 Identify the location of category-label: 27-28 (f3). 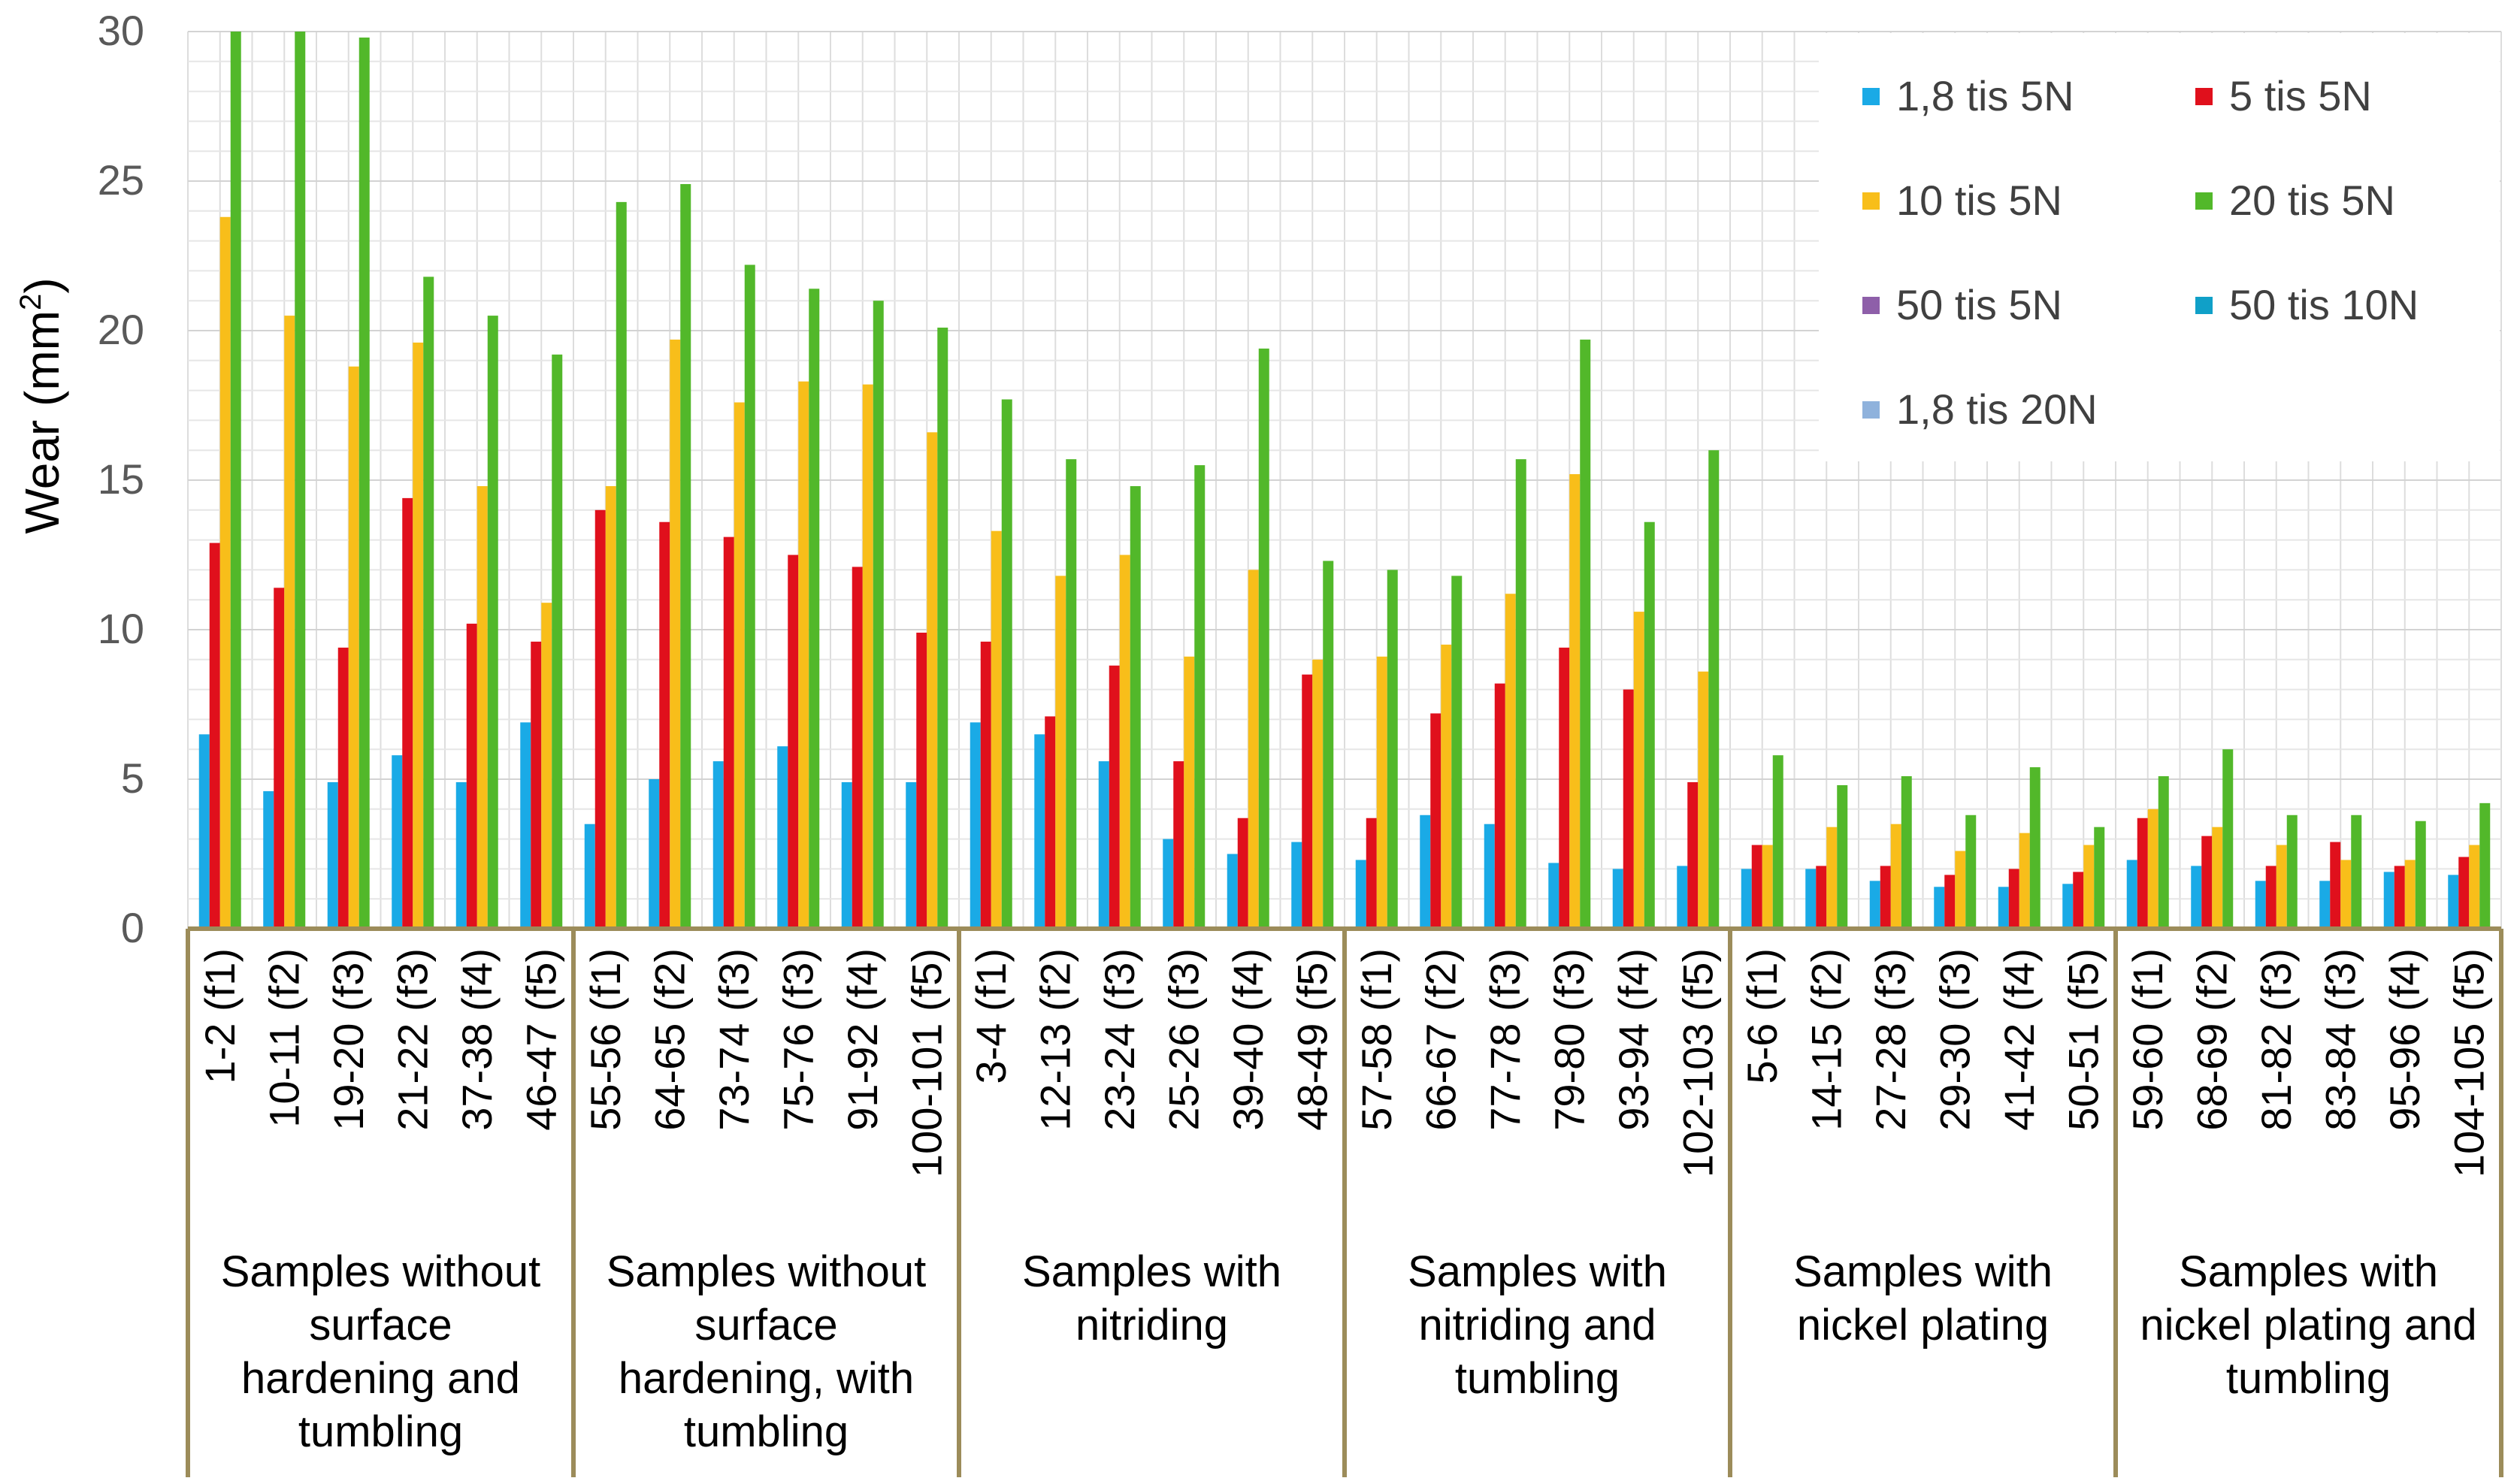
(1890, 1039).